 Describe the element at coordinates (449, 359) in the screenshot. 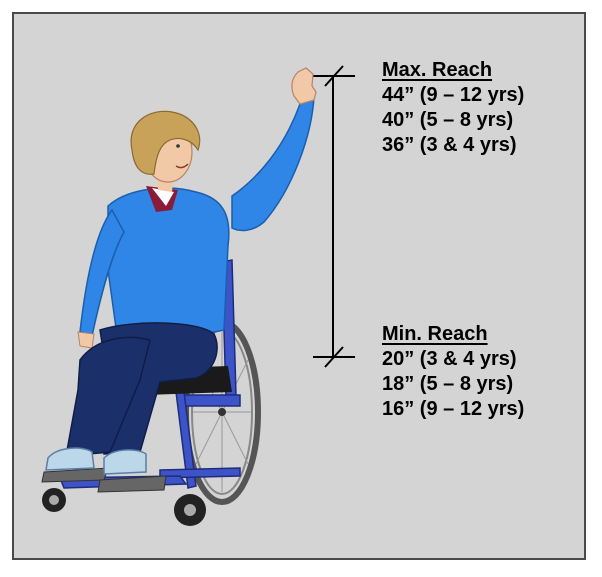

I see `min-reach-row: 20” (3 & 4 yrs)` at that location.